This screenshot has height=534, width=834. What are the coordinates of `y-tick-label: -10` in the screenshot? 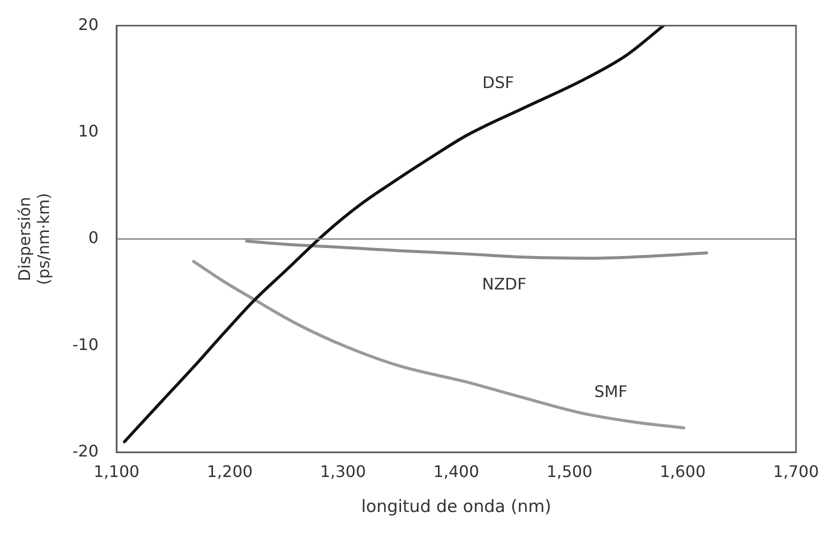 It's located at (85, 344).